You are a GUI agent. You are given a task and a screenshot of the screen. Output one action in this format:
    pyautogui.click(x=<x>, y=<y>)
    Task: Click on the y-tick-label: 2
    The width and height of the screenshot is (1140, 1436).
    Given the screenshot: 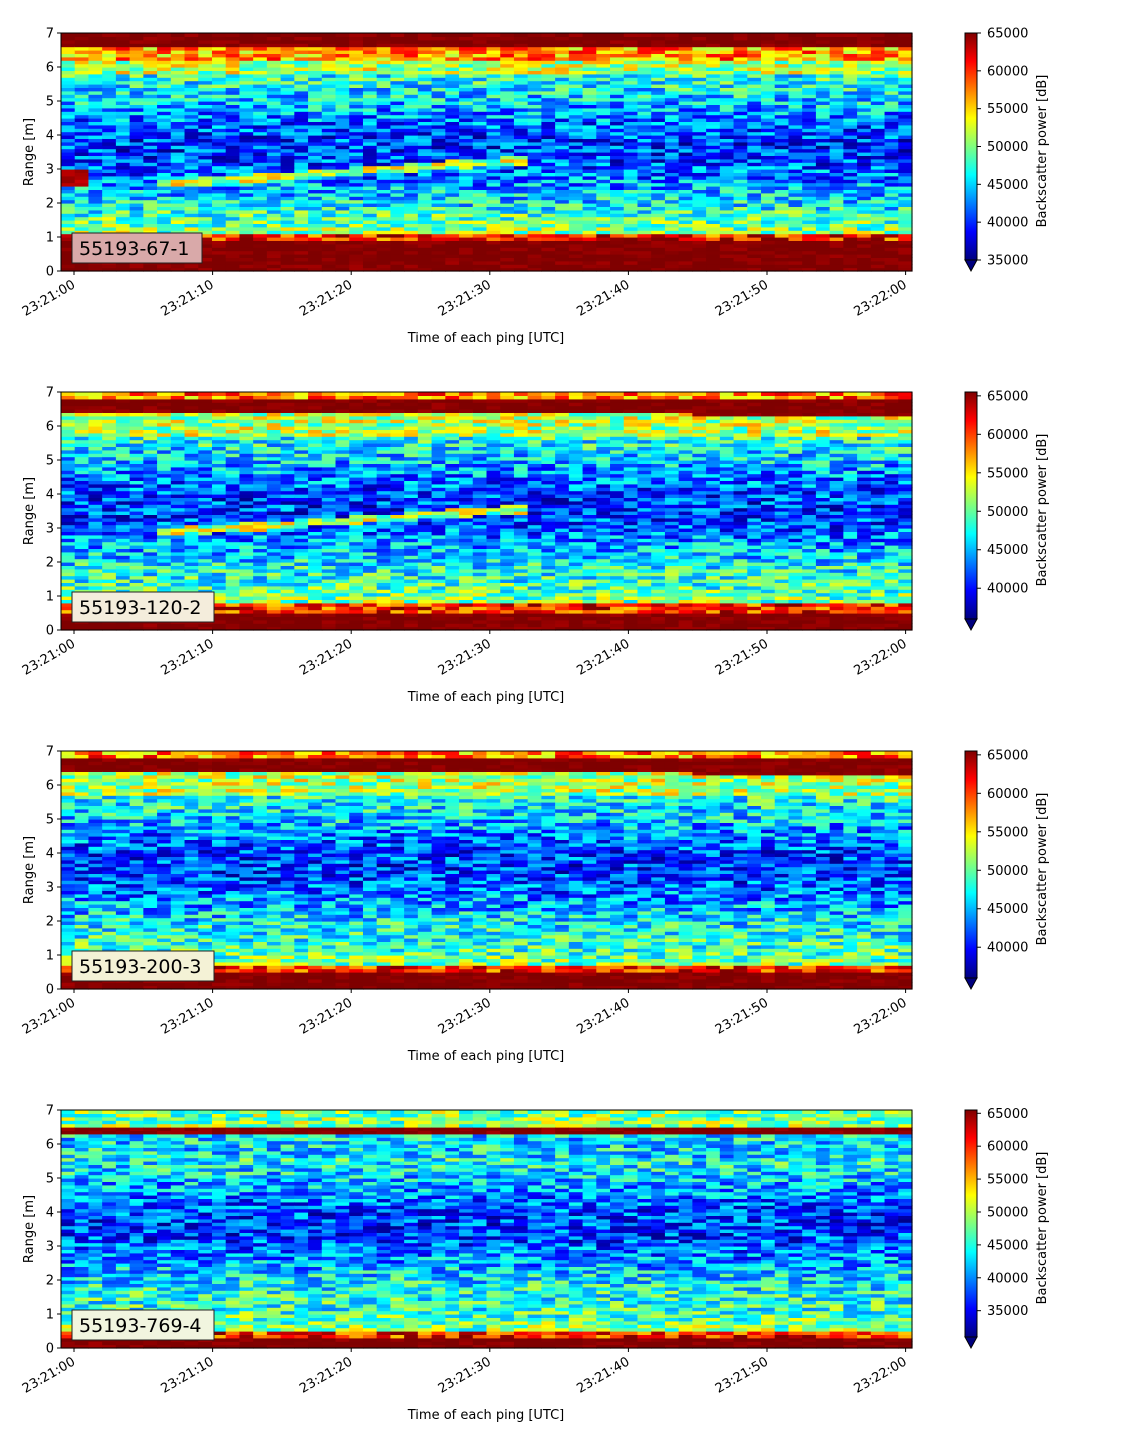 What is the action you would take?
    pyautogui.click(x=50, y=204)
    